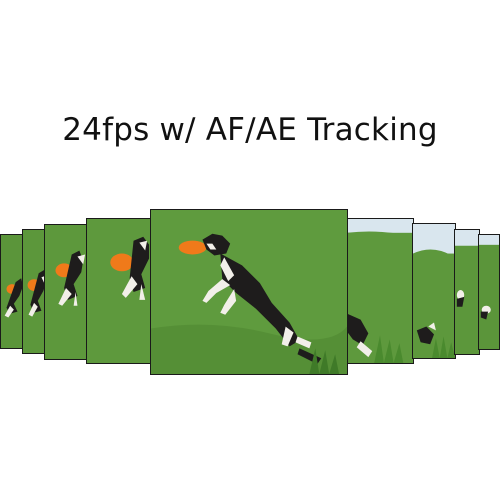  I want to click on headline: 24fps w/ AF/AE Tracking, so click(250, 130).